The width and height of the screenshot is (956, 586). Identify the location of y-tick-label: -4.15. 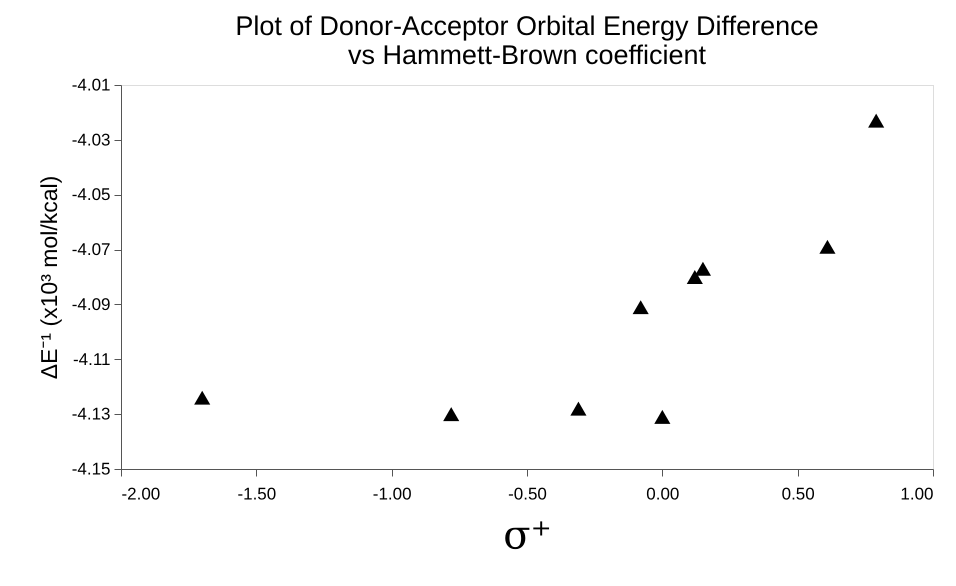
(91, 469).